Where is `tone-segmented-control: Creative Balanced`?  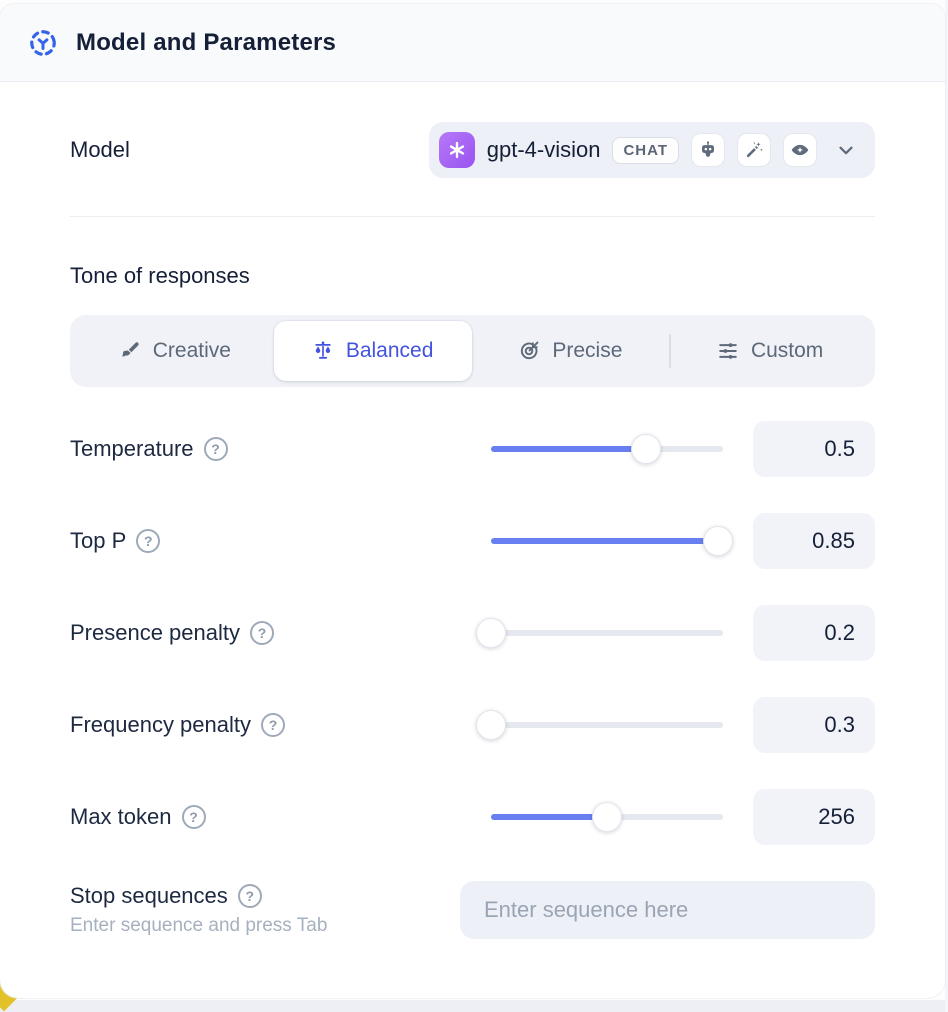
tone-segmented-control: Creative Balanced is located at coordinates (472, 351).